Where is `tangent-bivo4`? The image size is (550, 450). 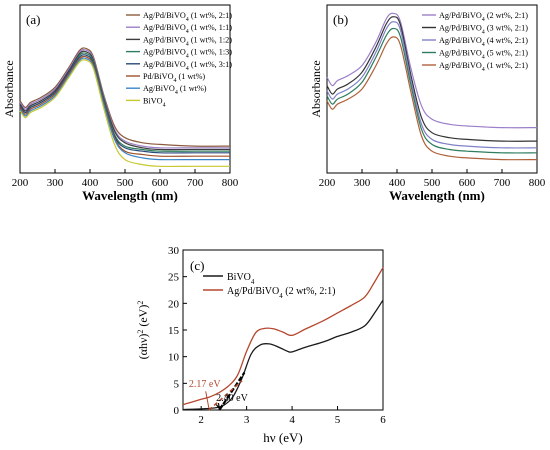 tangent-bivo4 is located at coordinates (232, 391).